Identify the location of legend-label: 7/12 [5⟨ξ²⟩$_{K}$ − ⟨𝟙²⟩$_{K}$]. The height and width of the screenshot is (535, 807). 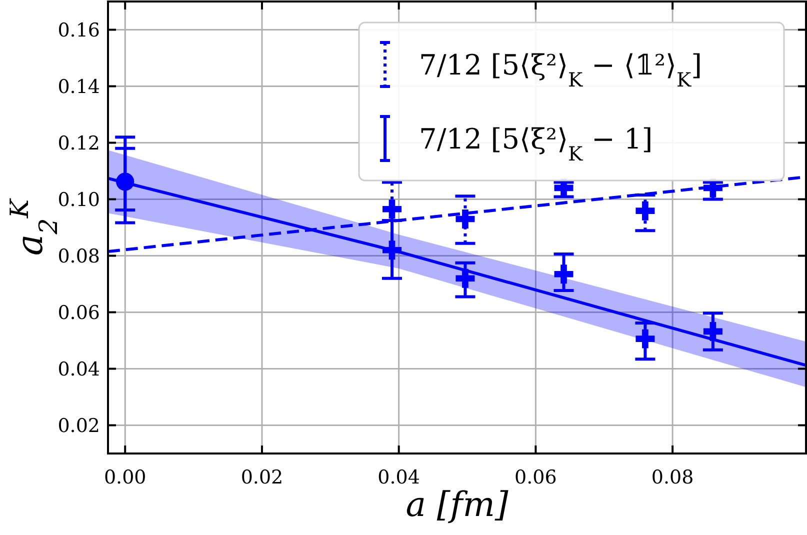
(560, 69).